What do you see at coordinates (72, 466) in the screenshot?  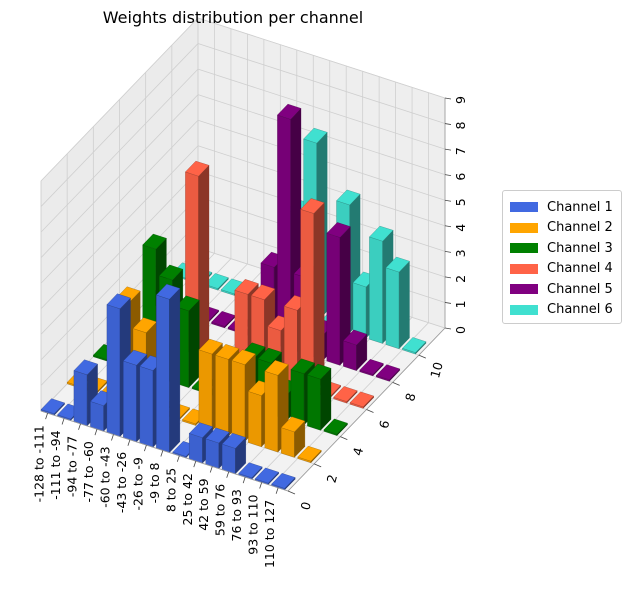 I see `x-tick-label: -94 to -77` at bounding box center [72, 466].